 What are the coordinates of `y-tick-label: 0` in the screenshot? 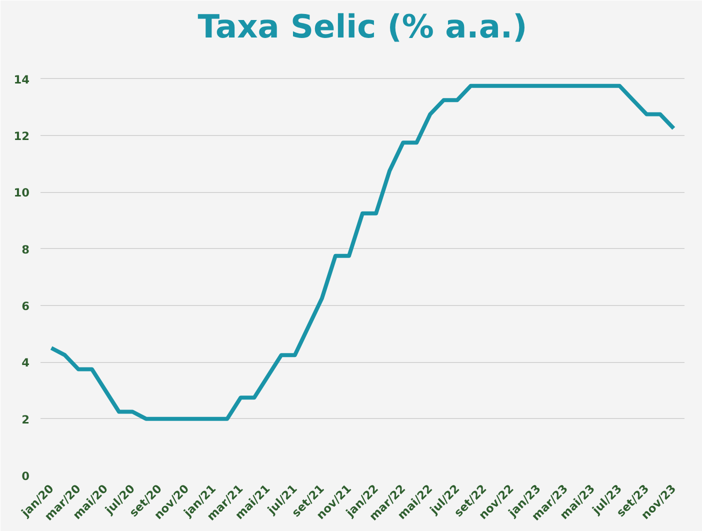 It's located at (26, 476).